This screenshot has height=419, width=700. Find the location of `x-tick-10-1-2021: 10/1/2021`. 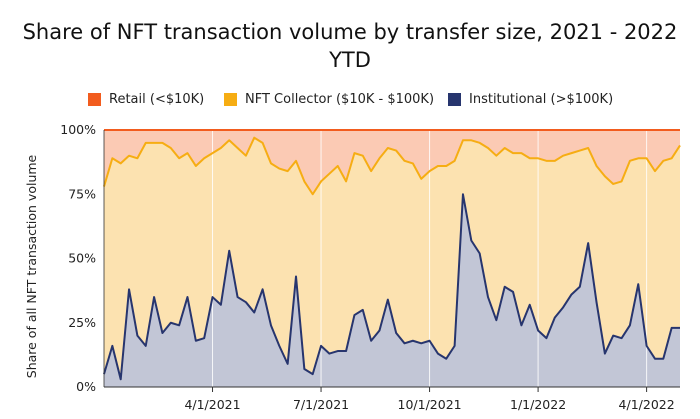

x-tick-10-1-2021: 10/1/2021 is located at coordinates (430, 404).